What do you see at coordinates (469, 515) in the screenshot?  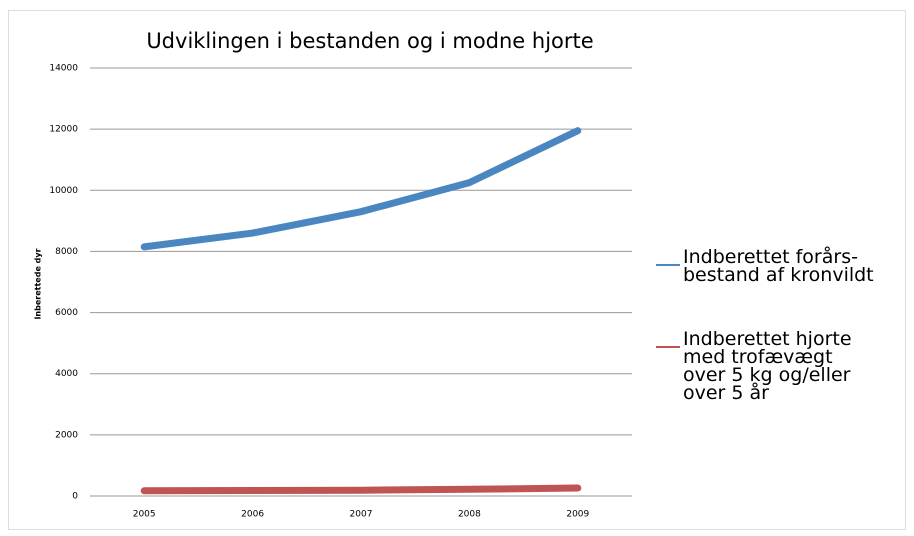 I see `x-tick-label: 2008` at bounding box center [469, 515].